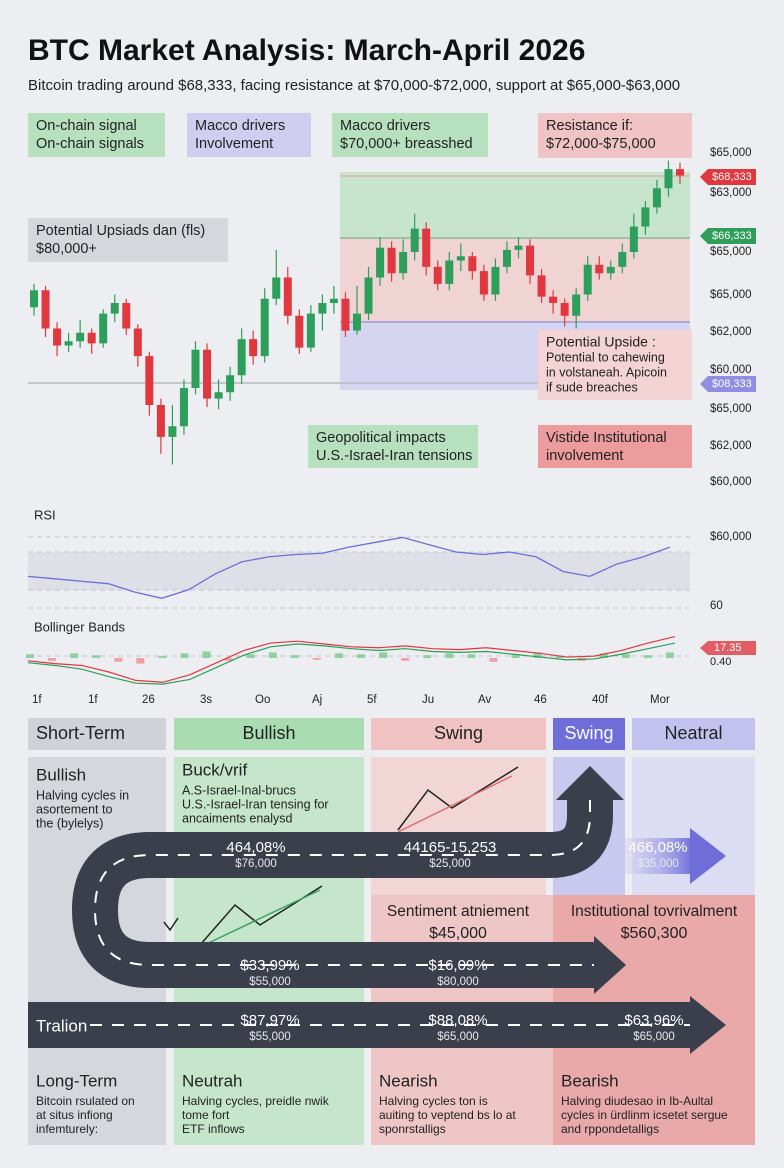  Describe the element at coordinates (255, 804) in the screenshot. I see `cell-text: U.S.-Israel-Iran tensing for` at that location.